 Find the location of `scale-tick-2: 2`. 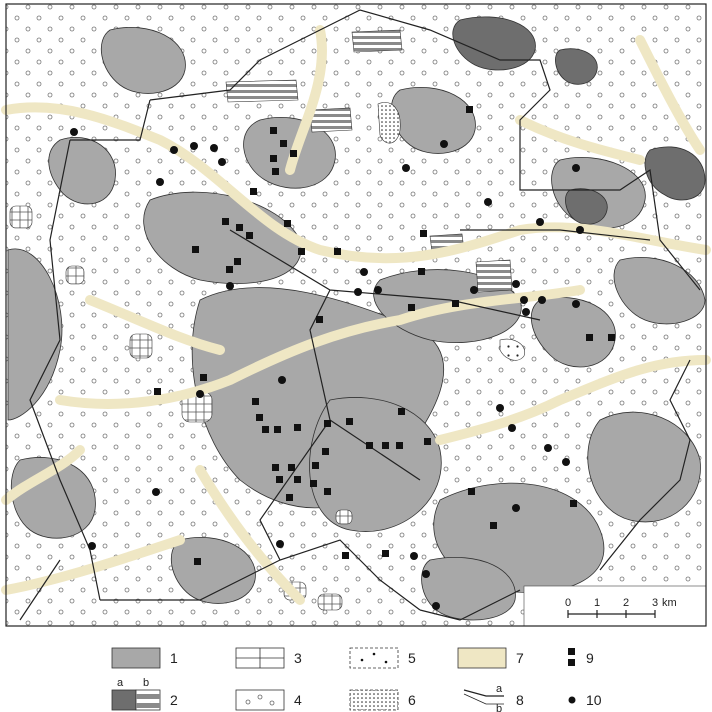

scale-tick-2: 2 is located at coordinates (626, 603).